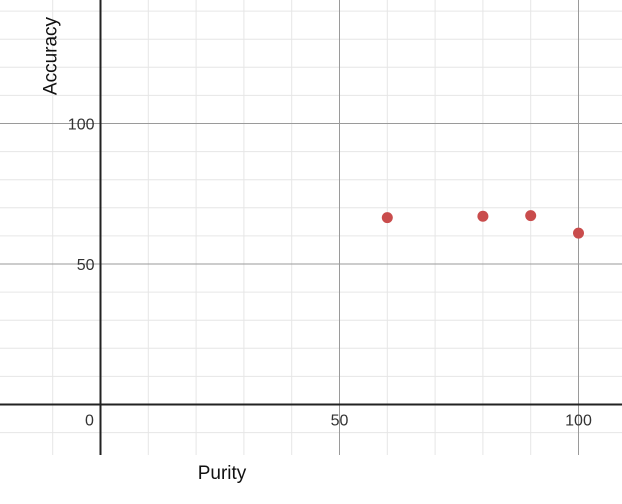 Image resolution: width=622 pixels, height=504 pixels. Describe the element at coordinates (81, 125) in the screenshot. I see `y-tick-label: 100` at that location.